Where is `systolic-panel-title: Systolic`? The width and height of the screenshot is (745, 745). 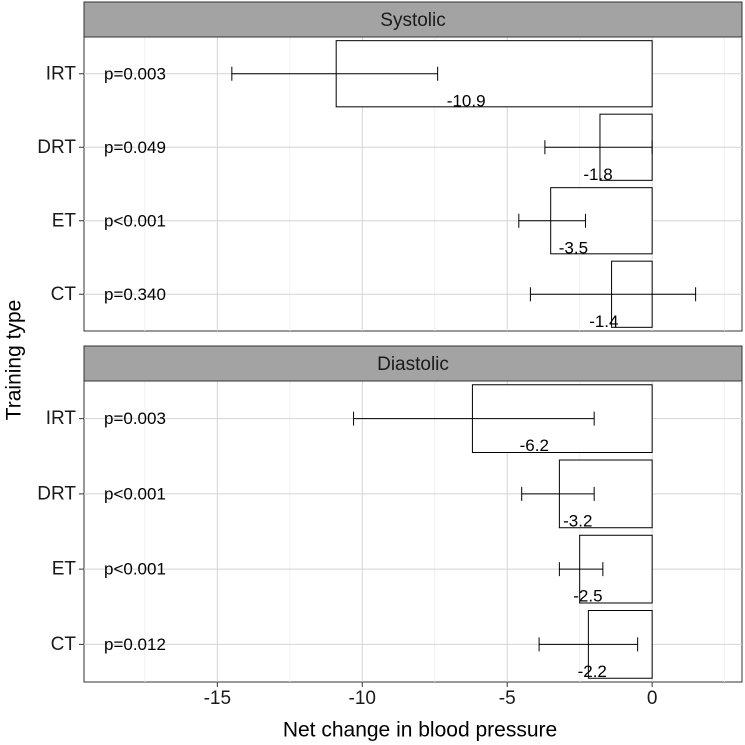
systolic-panel-title: Systolic is located at coordinates (412, 20).